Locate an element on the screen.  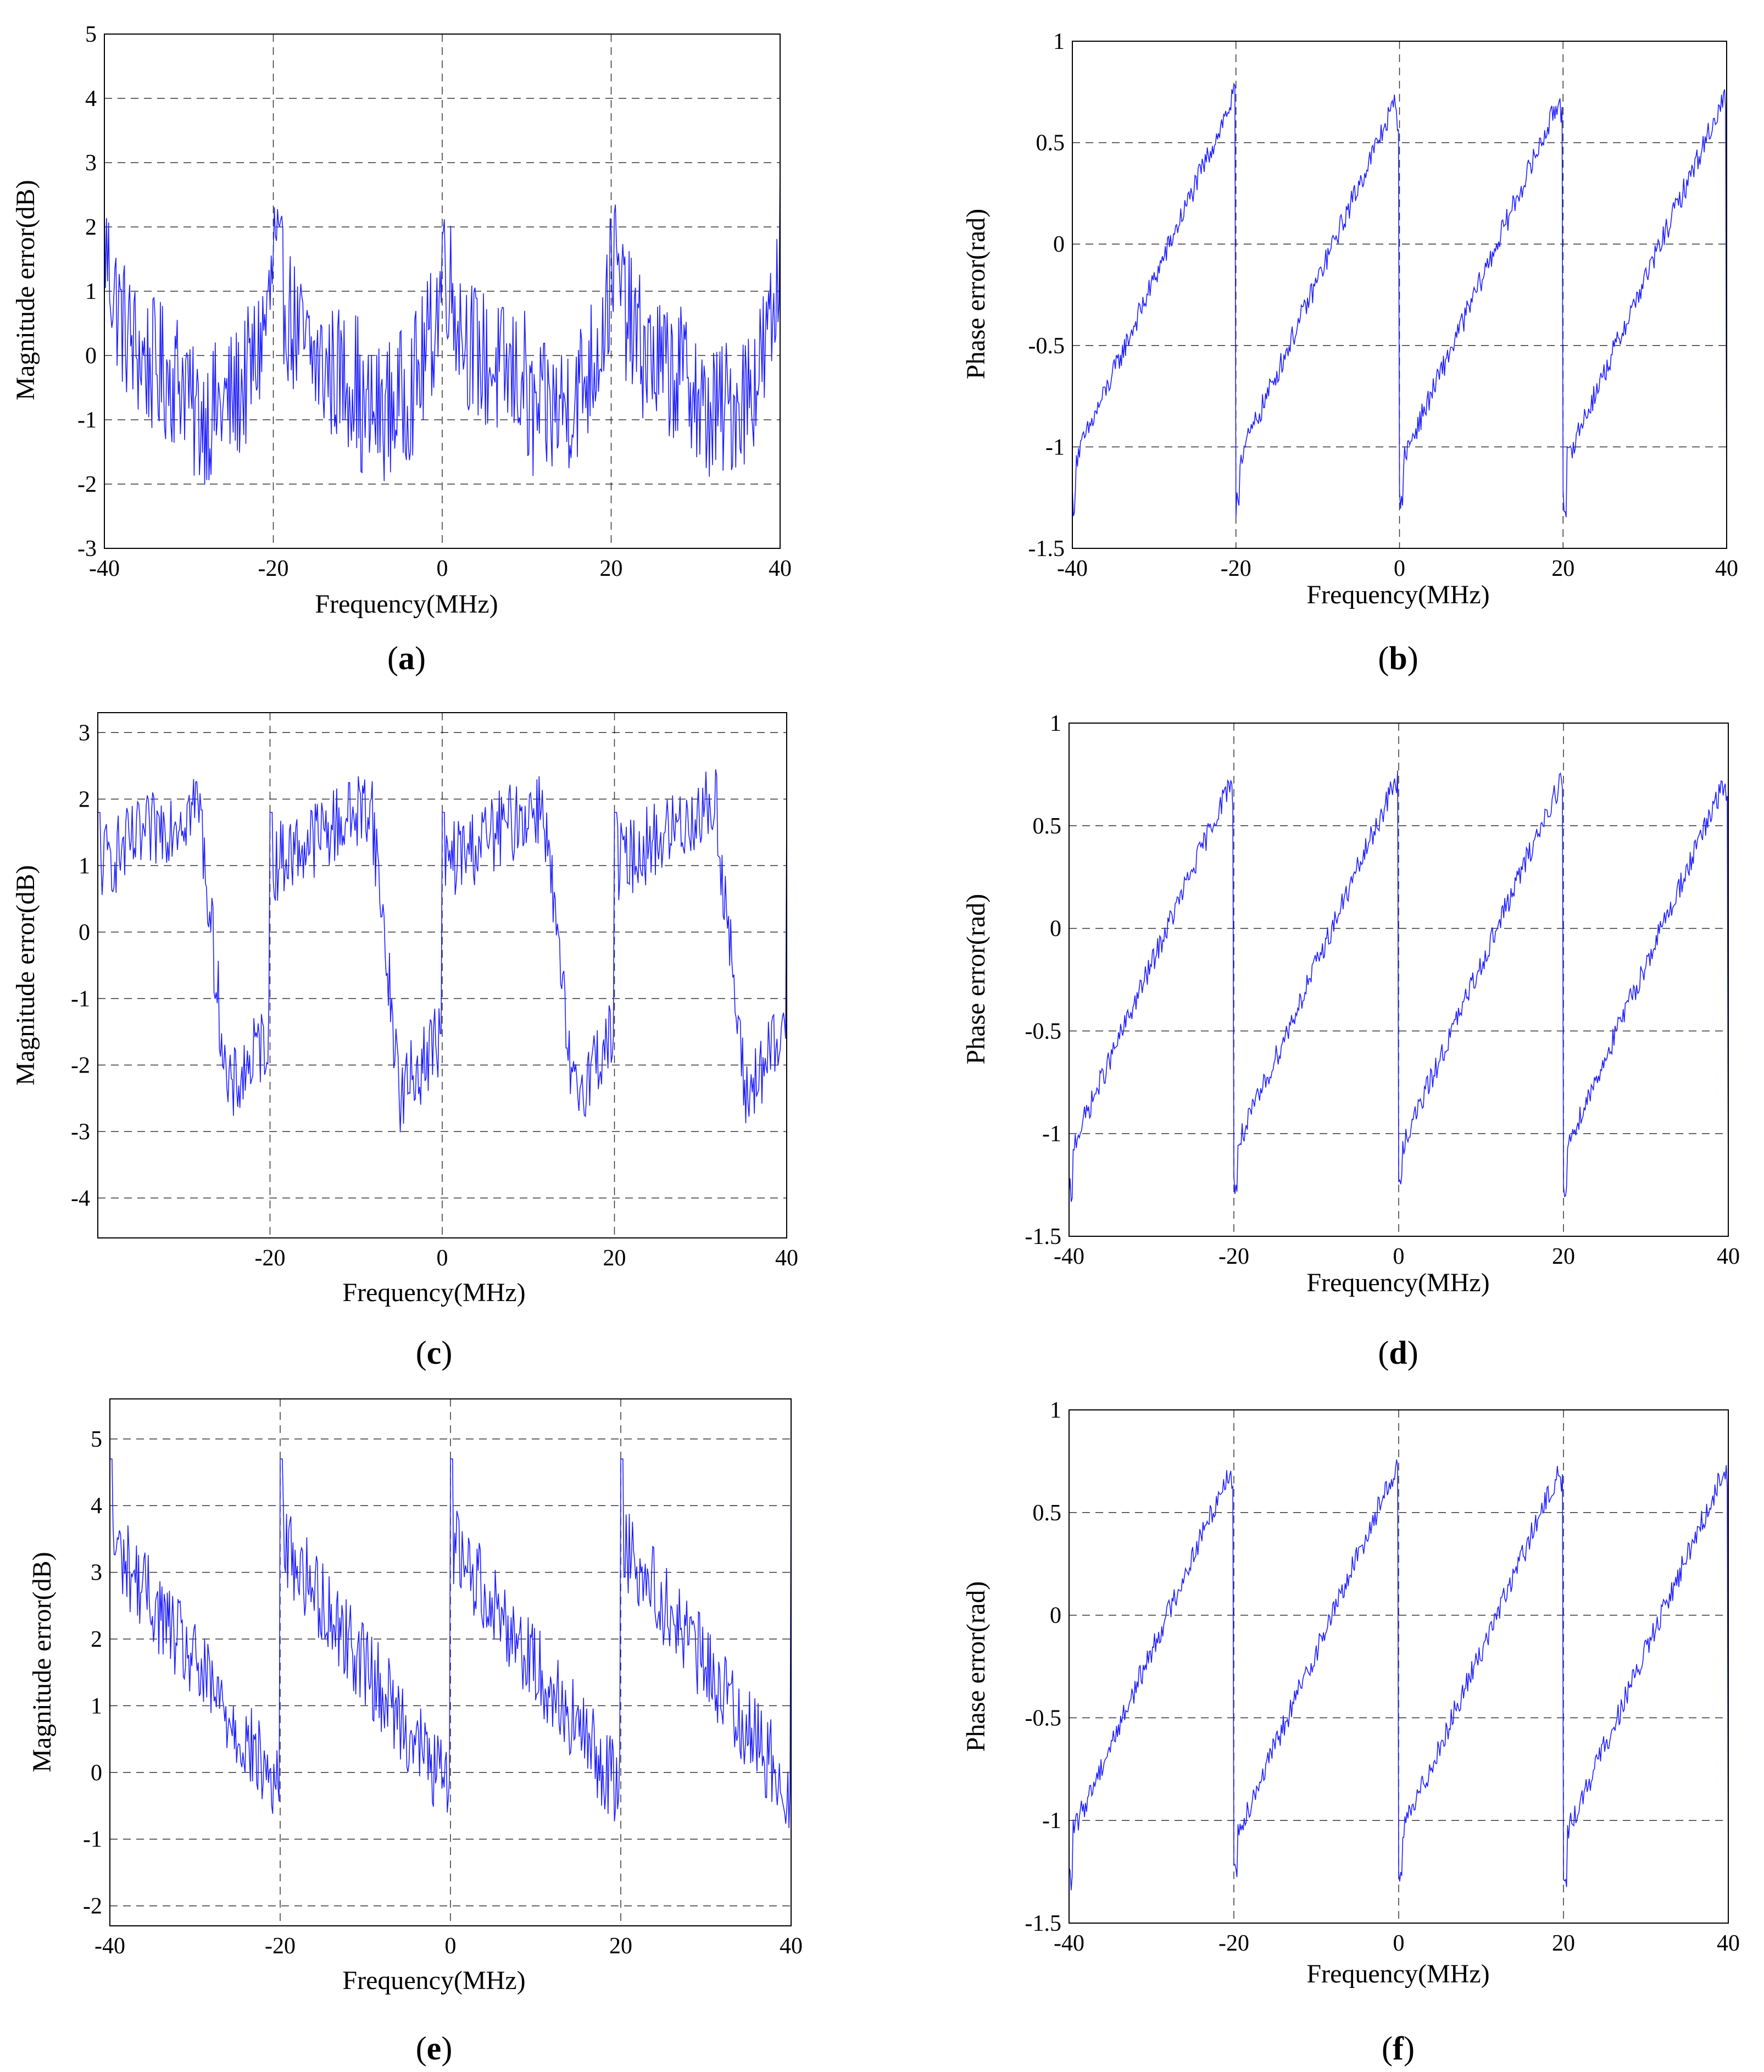
panel-caption: (f) is located at coordinates (1398, 2048).